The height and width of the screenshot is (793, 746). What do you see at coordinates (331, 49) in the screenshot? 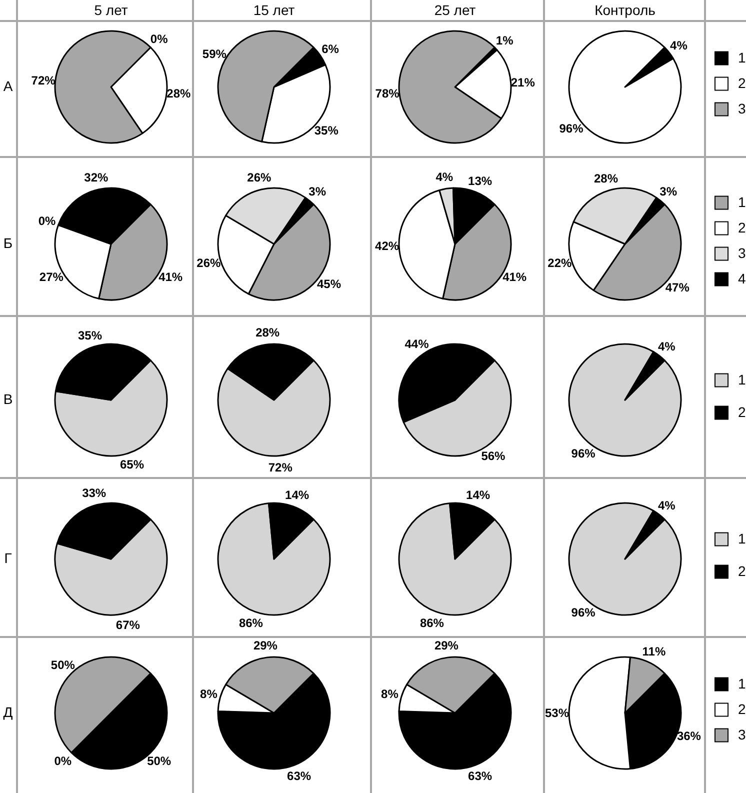
I see `data-label: 6%` at bounding box center [331, 49].